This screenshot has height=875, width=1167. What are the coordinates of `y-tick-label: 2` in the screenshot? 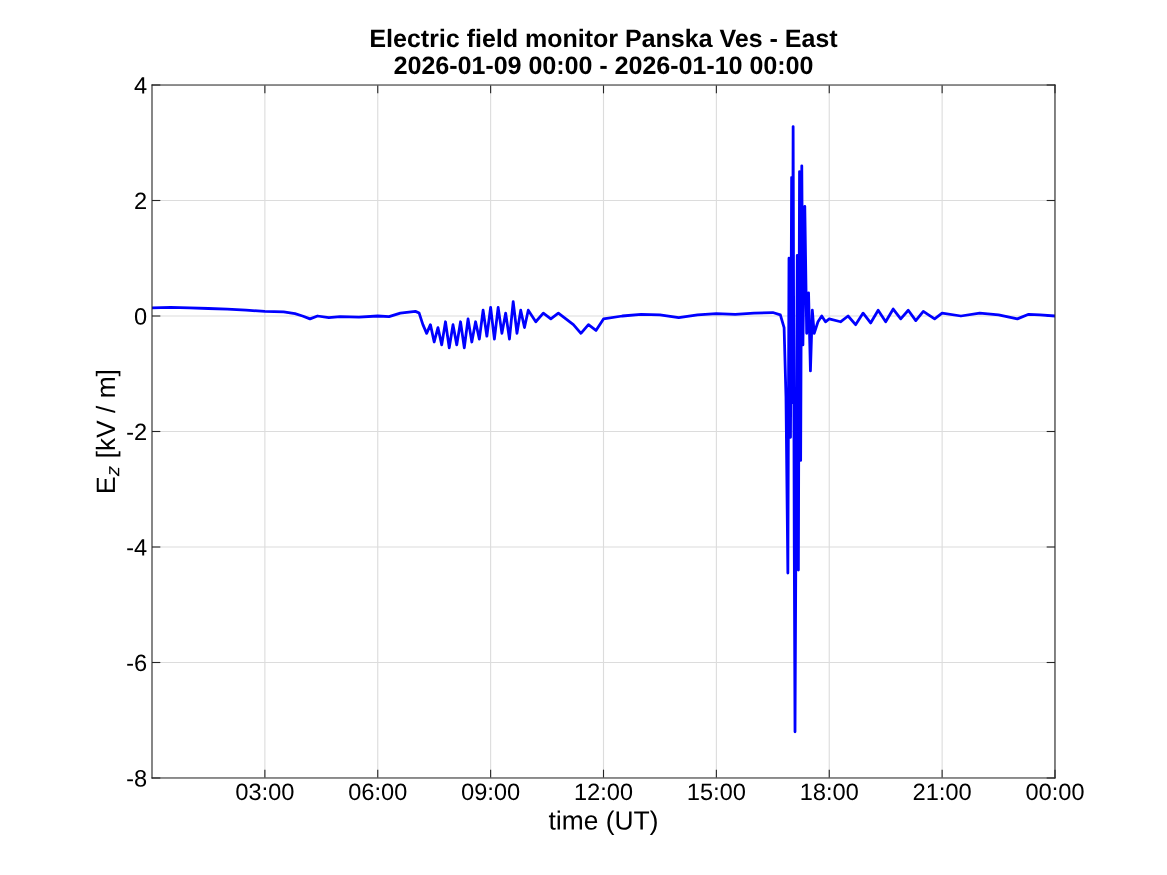 It's located at (140, 201).